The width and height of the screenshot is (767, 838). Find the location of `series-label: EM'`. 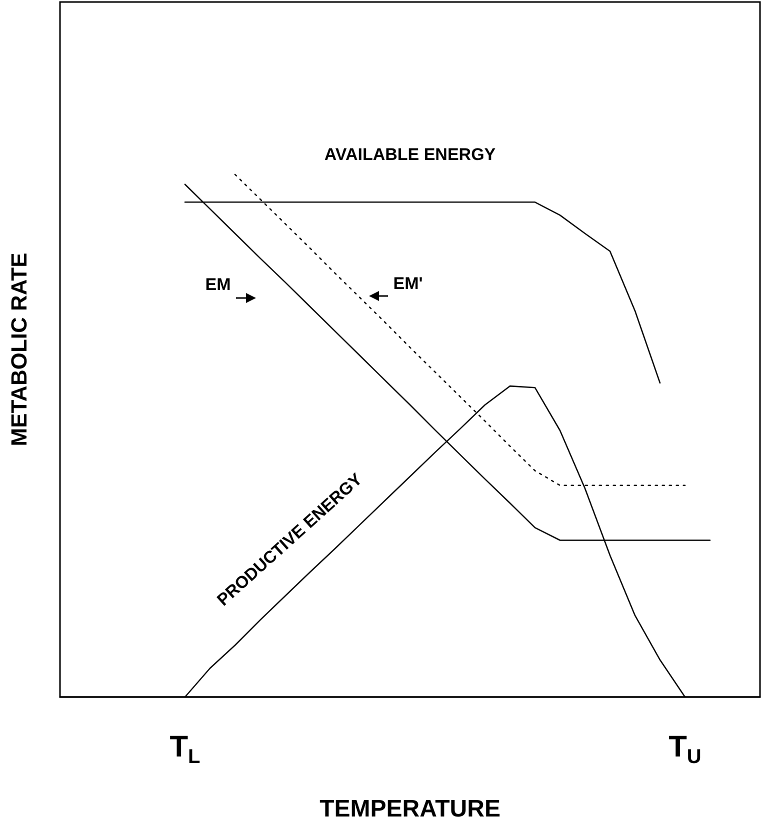

series-label: EM' is located at coordinates (408, 284).